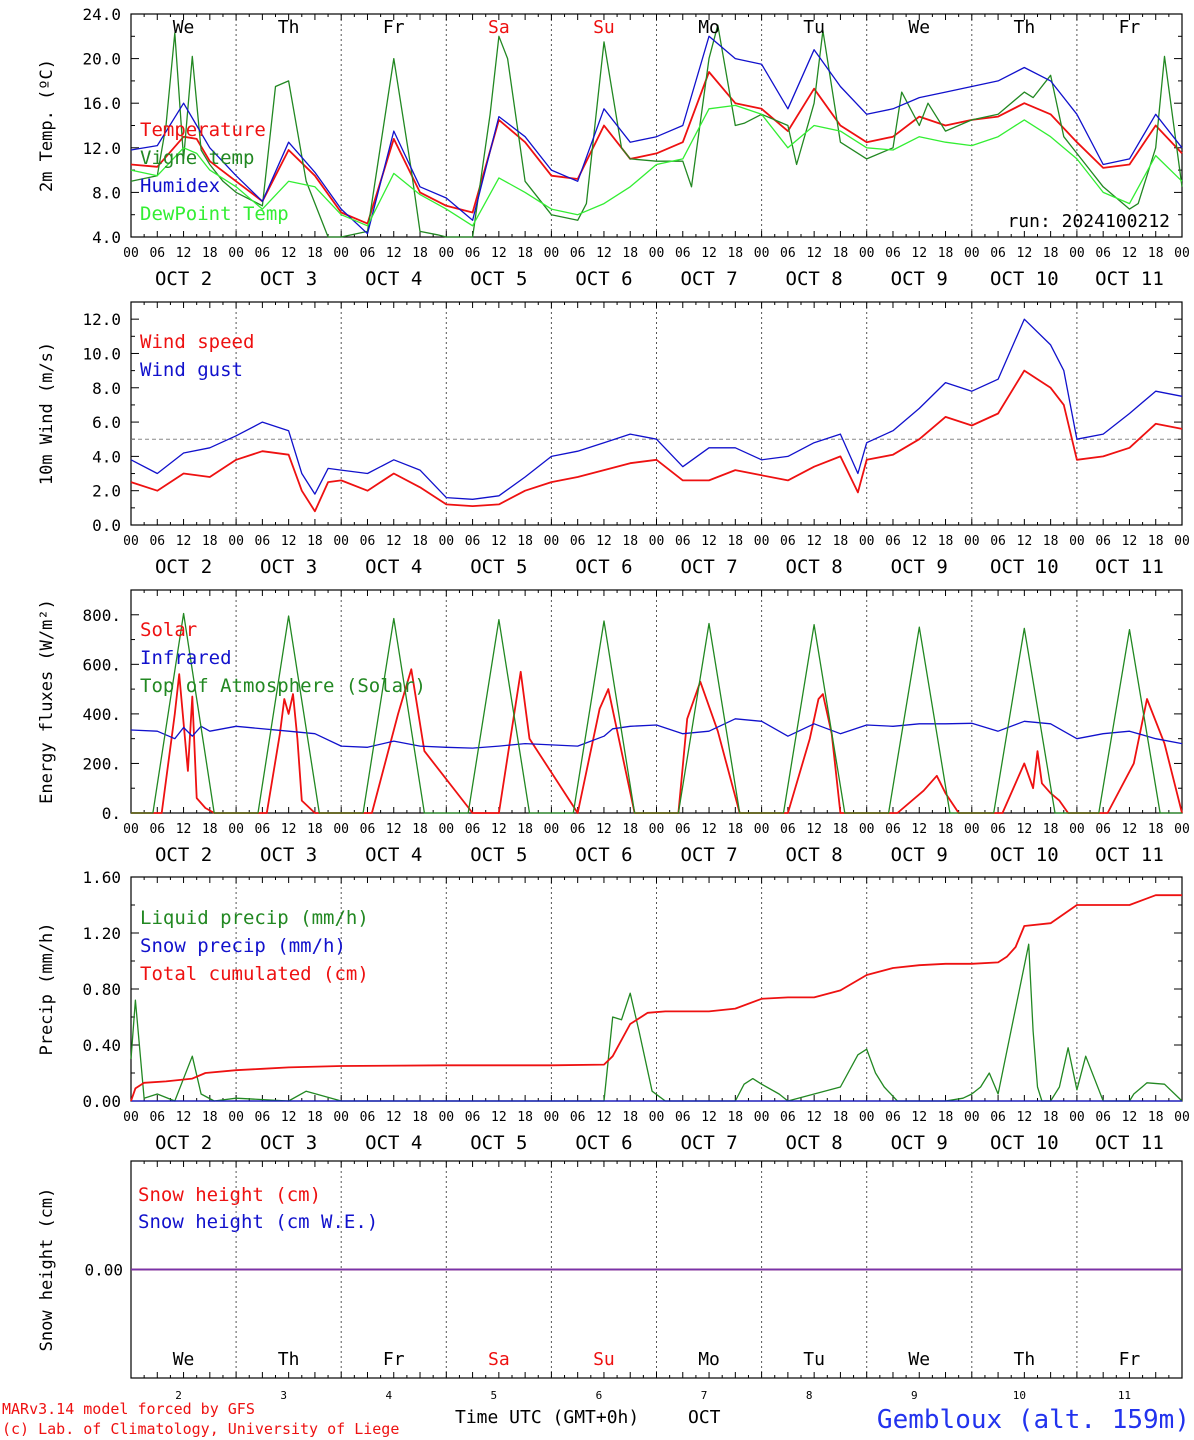 This screenshot has width=1194, height=1440. I want to click on date-label: OCT 6, so click(603, 279).